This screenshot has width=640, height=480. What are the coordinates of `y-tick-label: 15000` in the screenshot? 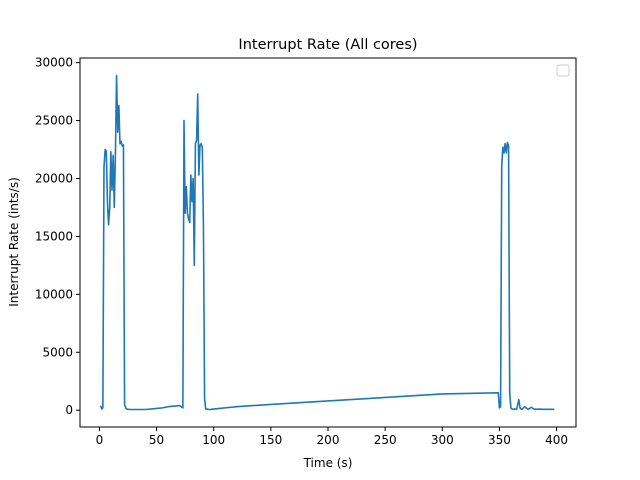 It's located at (54, 236).